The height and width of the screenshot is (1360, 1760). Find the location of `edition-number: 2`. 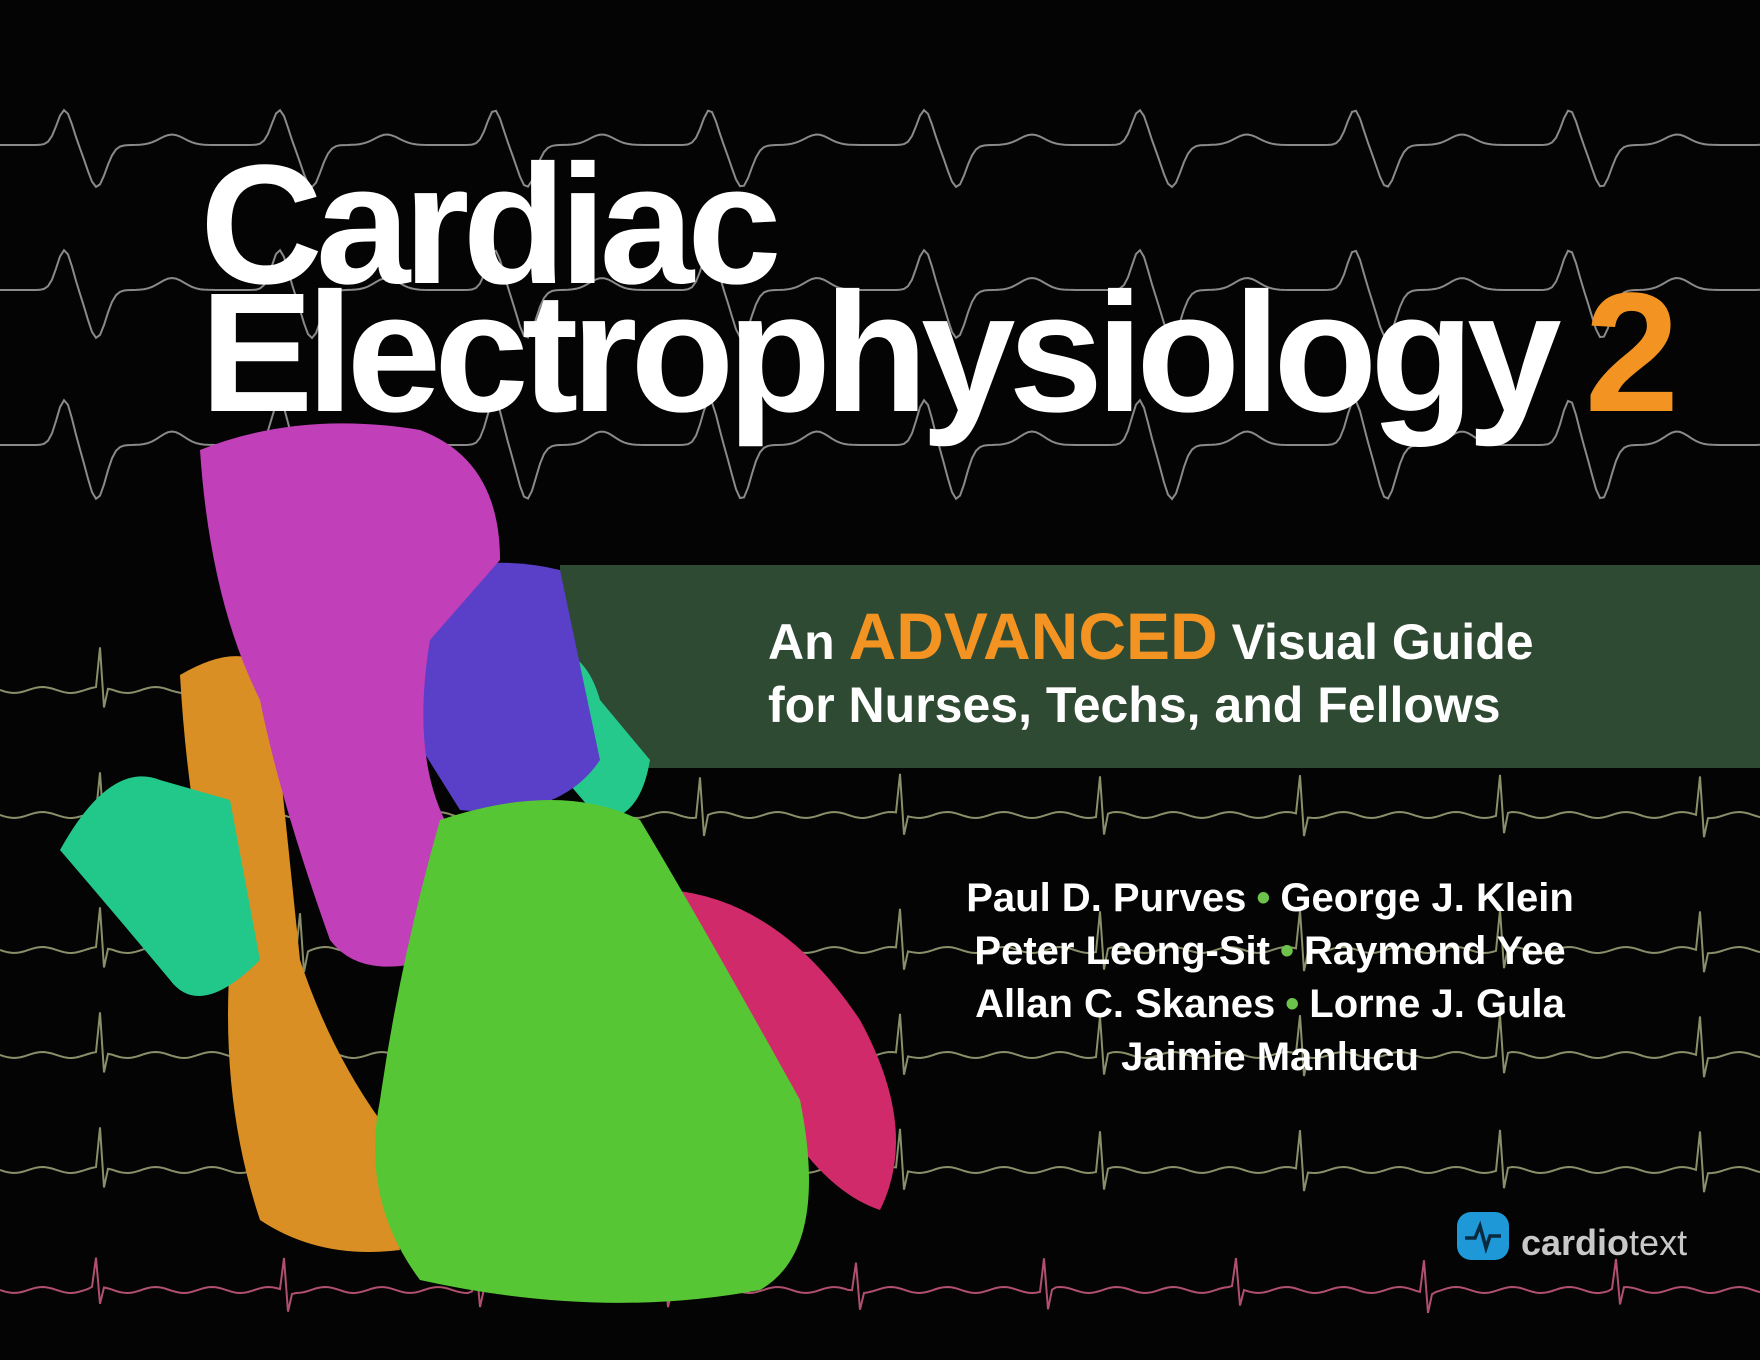

edition-number: 2 is located at coordinates (1632, 353).